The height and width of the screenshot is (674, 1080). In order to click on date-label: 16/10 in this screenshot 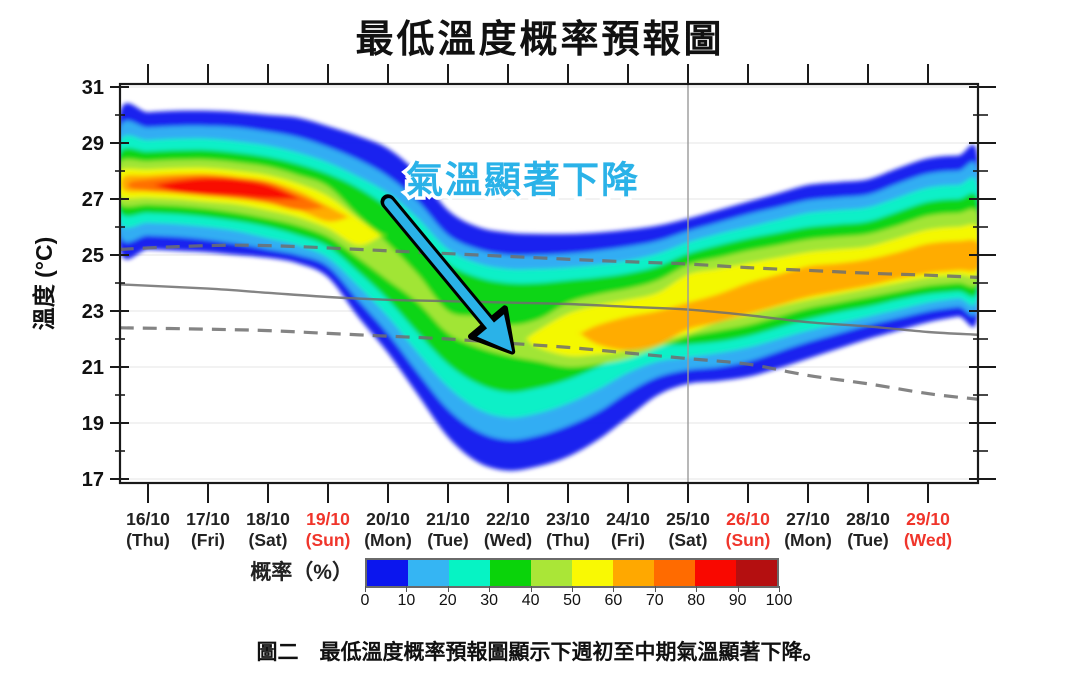, I will do `click(148, 519)`.